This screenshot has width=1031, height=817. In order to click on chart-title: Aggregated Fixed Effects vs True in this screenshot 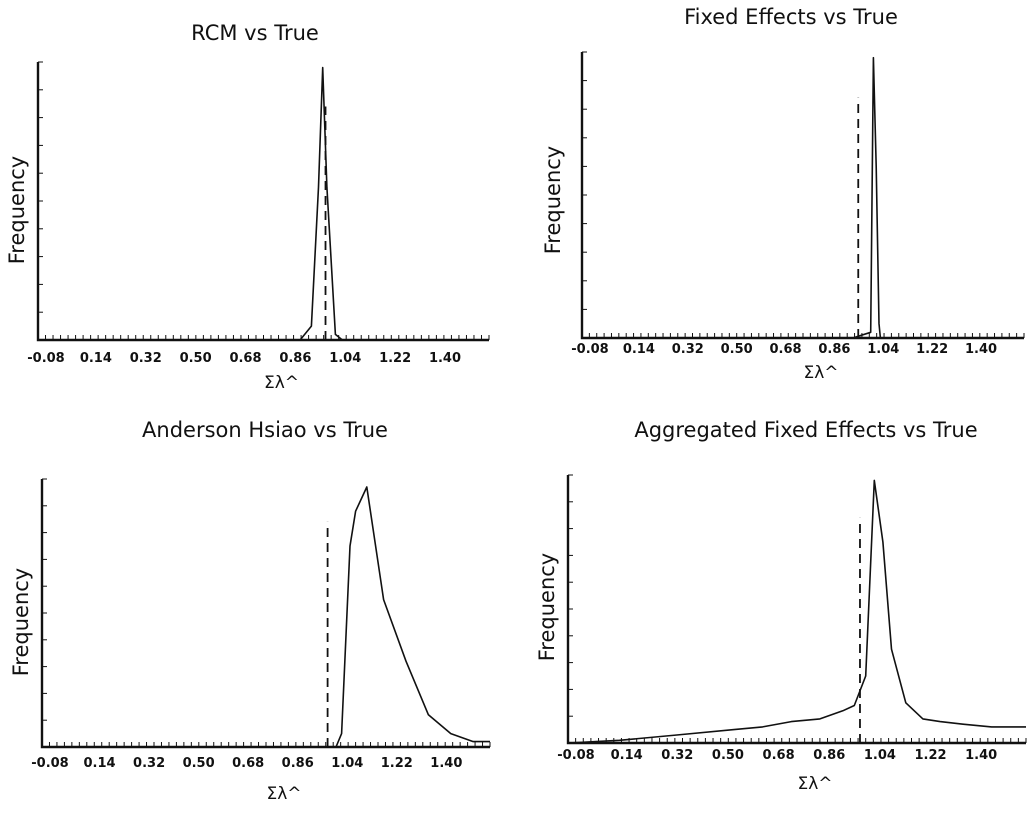, I will do `click(805, 430)`.